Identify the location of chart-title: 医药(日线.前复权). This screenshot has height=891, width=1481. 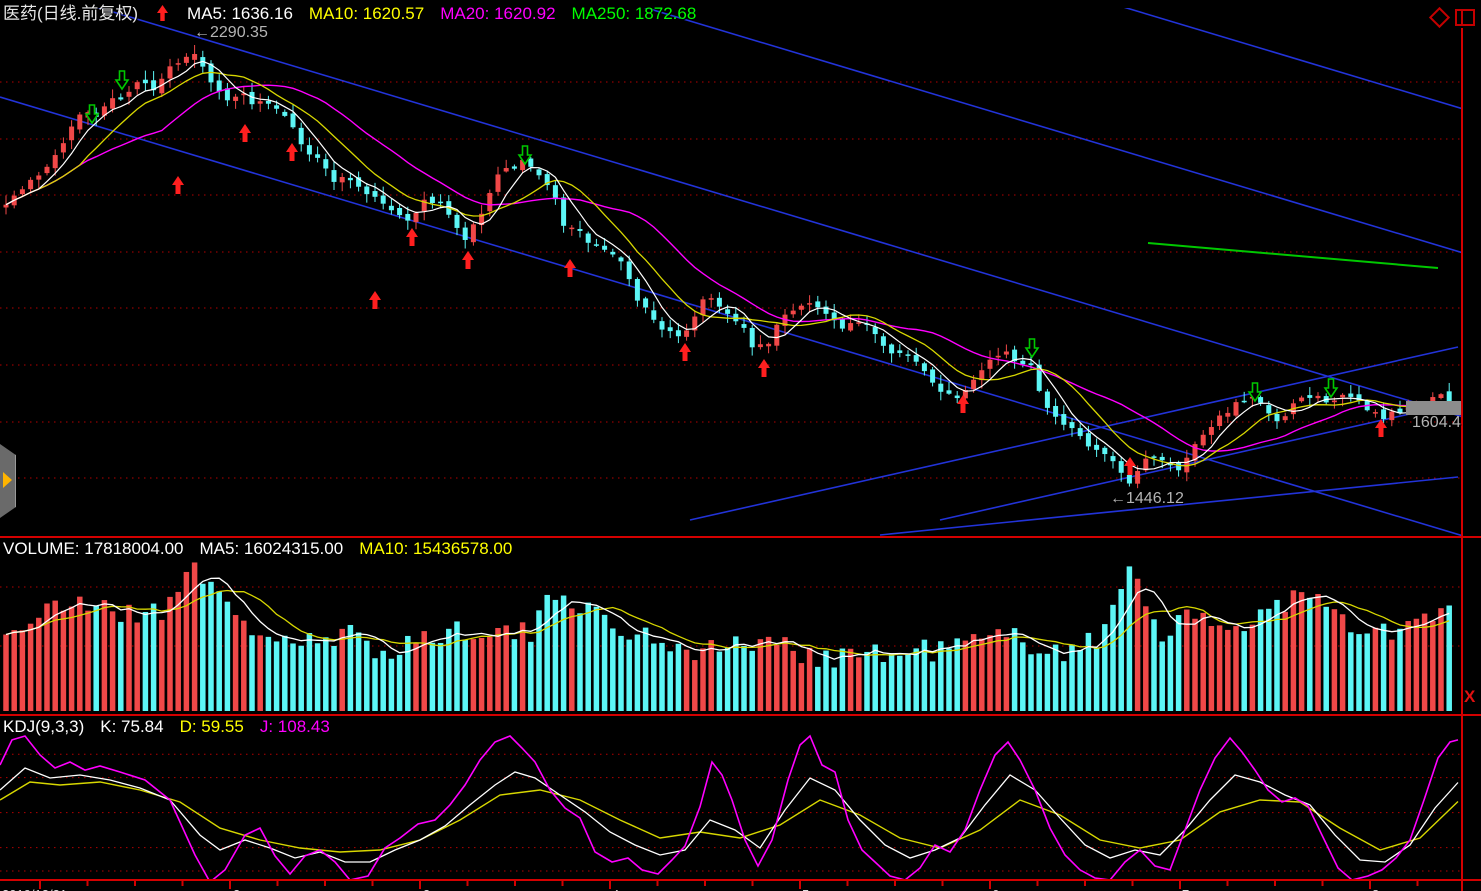
(71, 13).